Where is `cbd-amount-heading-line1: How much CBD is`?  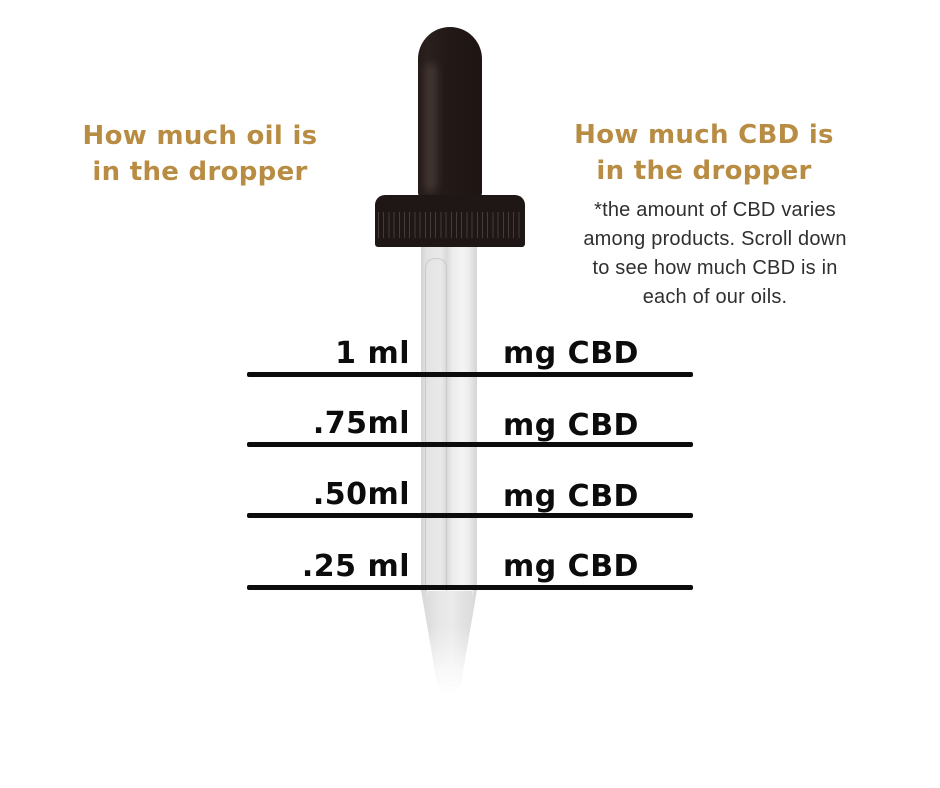
cbd-amount-heading-line1: How much CBD is is located at coordinates (704, 135).